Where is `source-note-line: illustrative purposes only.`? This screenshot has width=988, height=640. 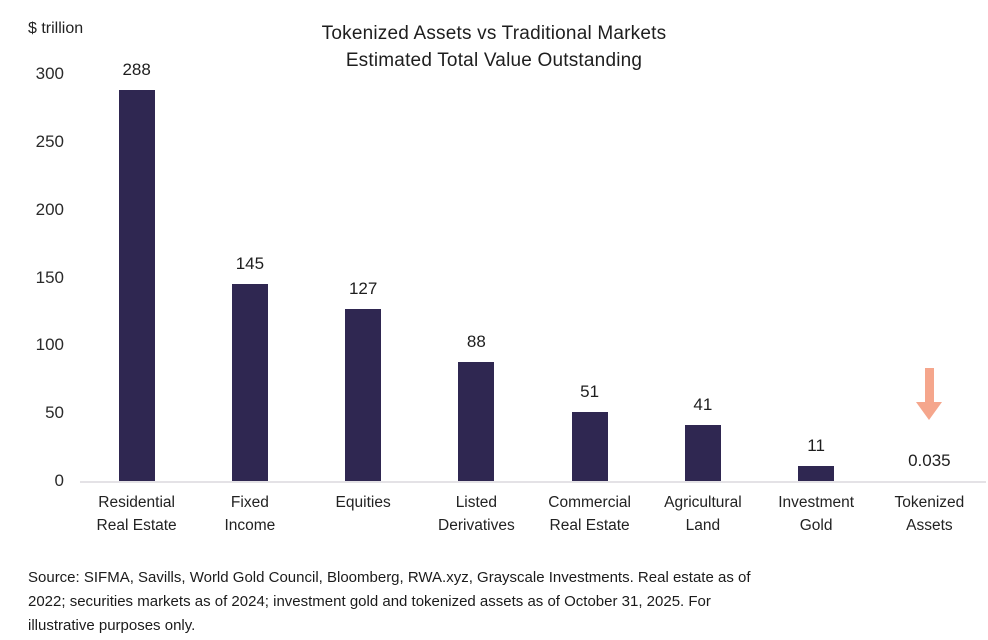 source-note-line: illustrative purposes only. is located at coordinates (112, 625).